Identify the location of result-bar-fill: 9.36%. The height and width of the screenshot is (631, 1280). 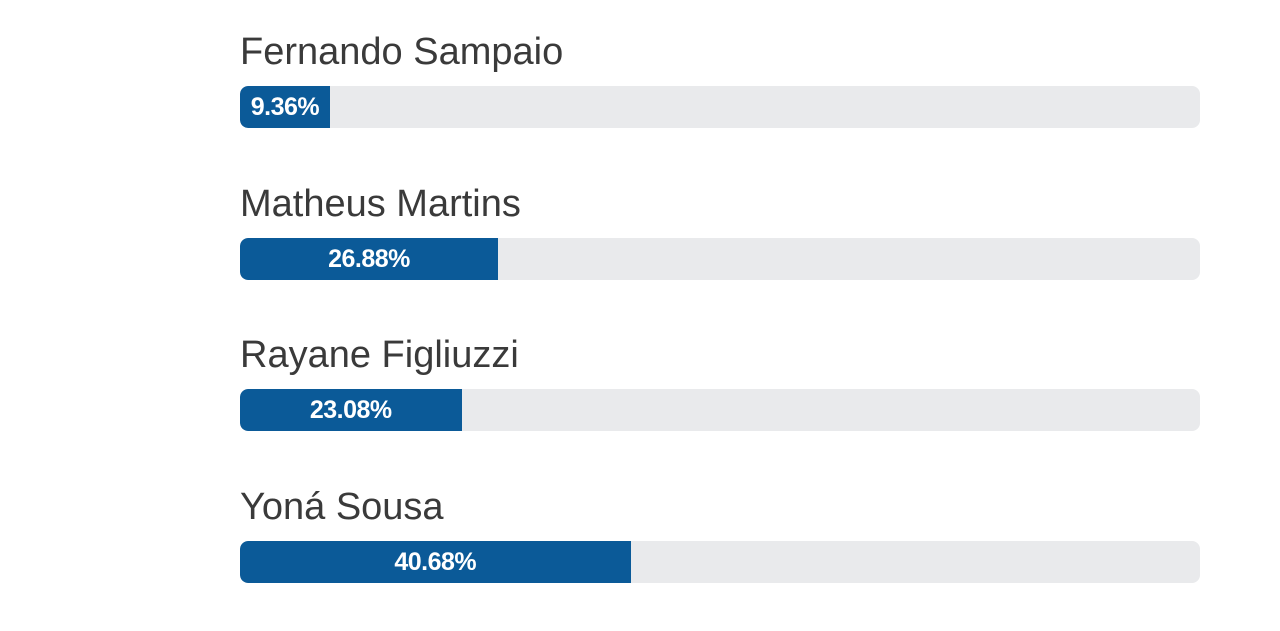
(285, 107).